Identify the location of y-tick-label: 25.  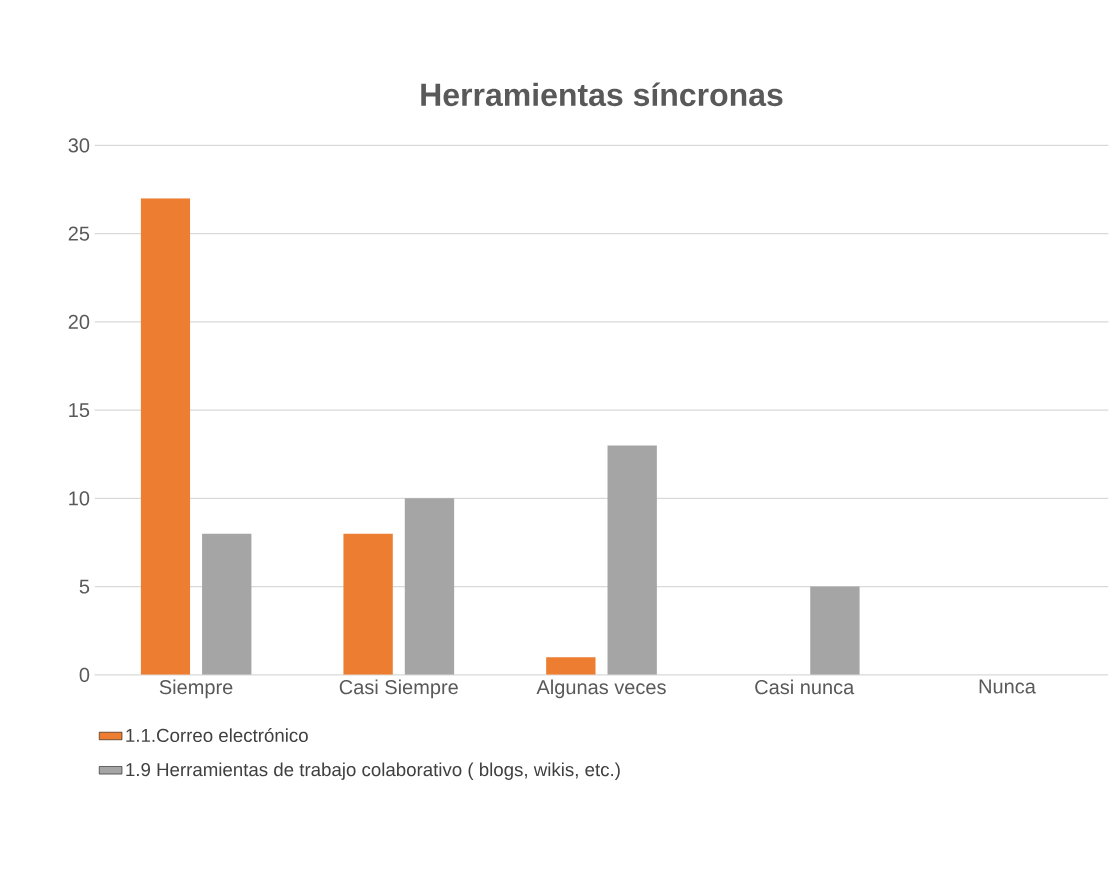
(79, 233).